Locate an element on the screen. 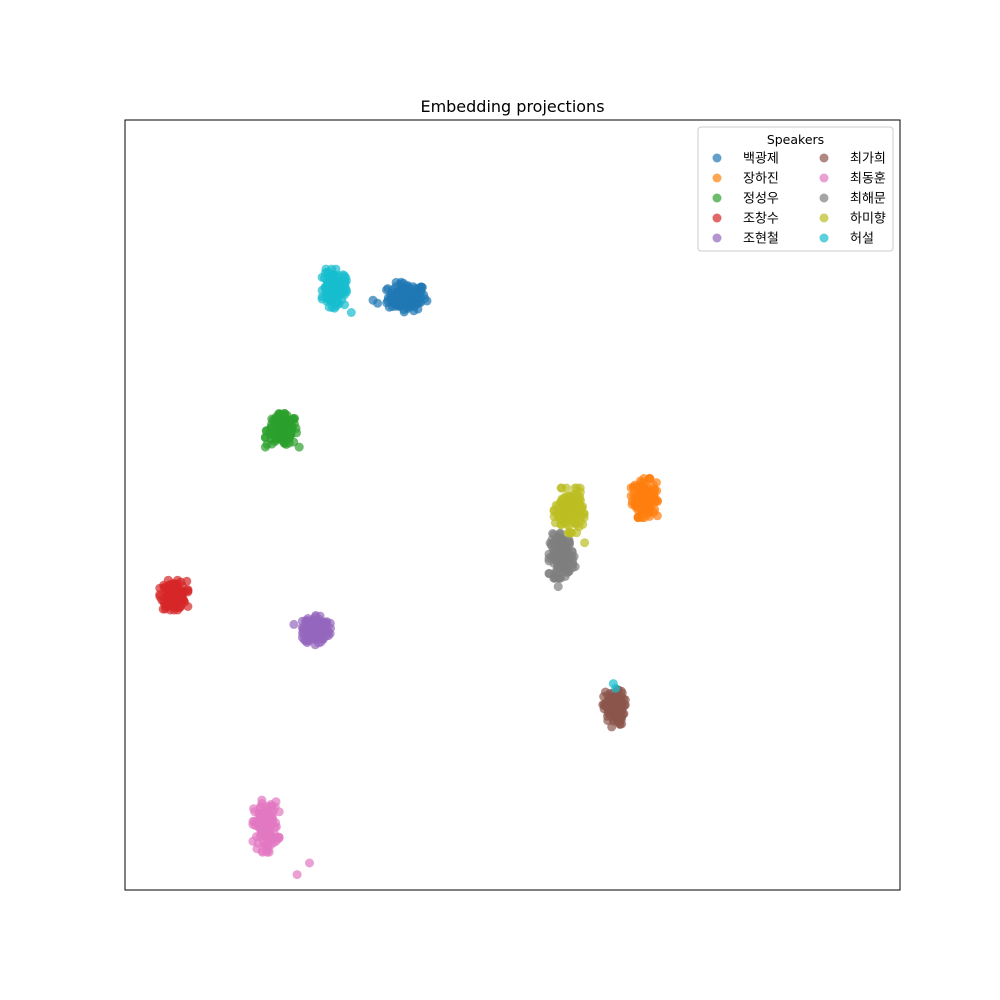 This screenshot has width=1000, height=1000. legend-label: 조현철 is located at coordinates (761, 239).